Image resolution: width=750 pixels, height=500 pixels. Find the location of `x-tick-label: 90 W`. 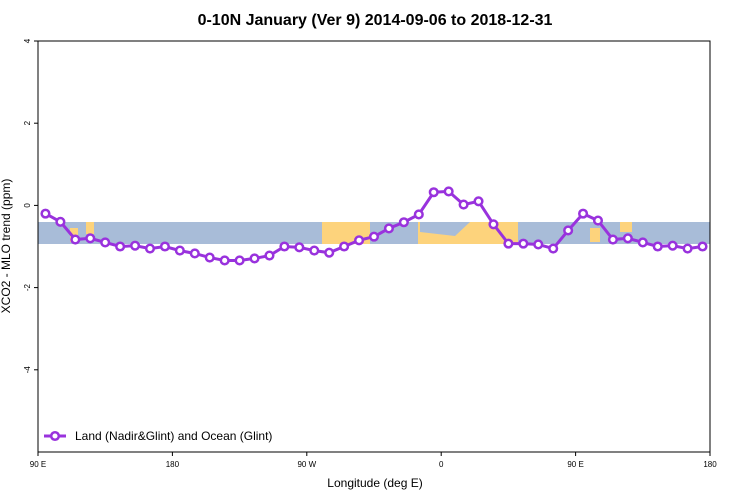

x-tick-label: 90 W is located at coordinates (306, 464).